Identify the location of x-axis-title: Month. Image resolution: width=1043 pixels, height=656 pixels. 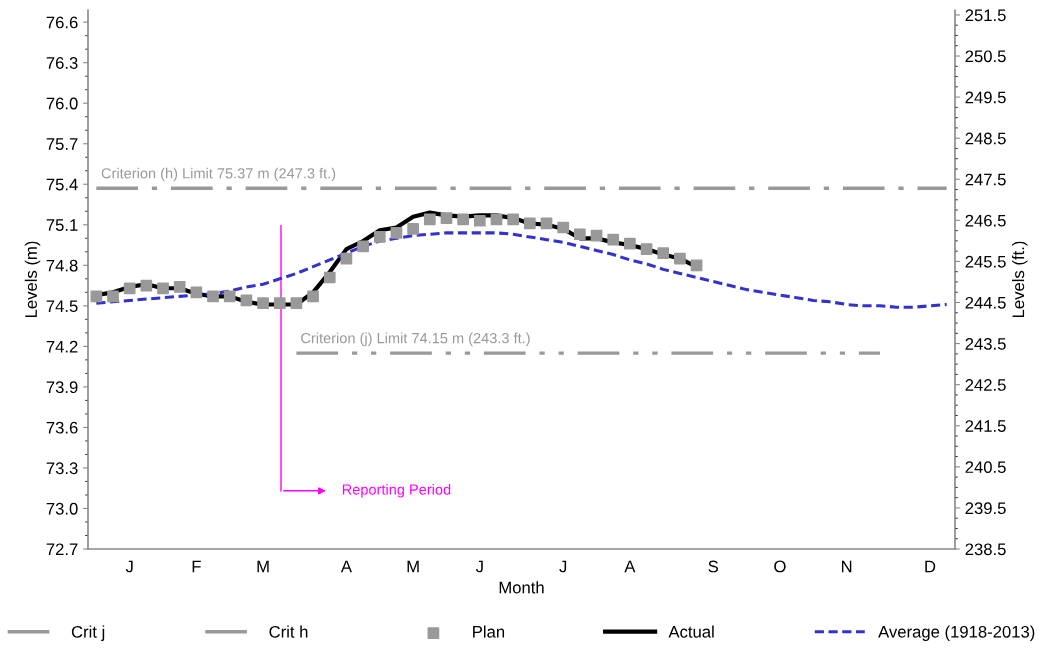
(521, 587).